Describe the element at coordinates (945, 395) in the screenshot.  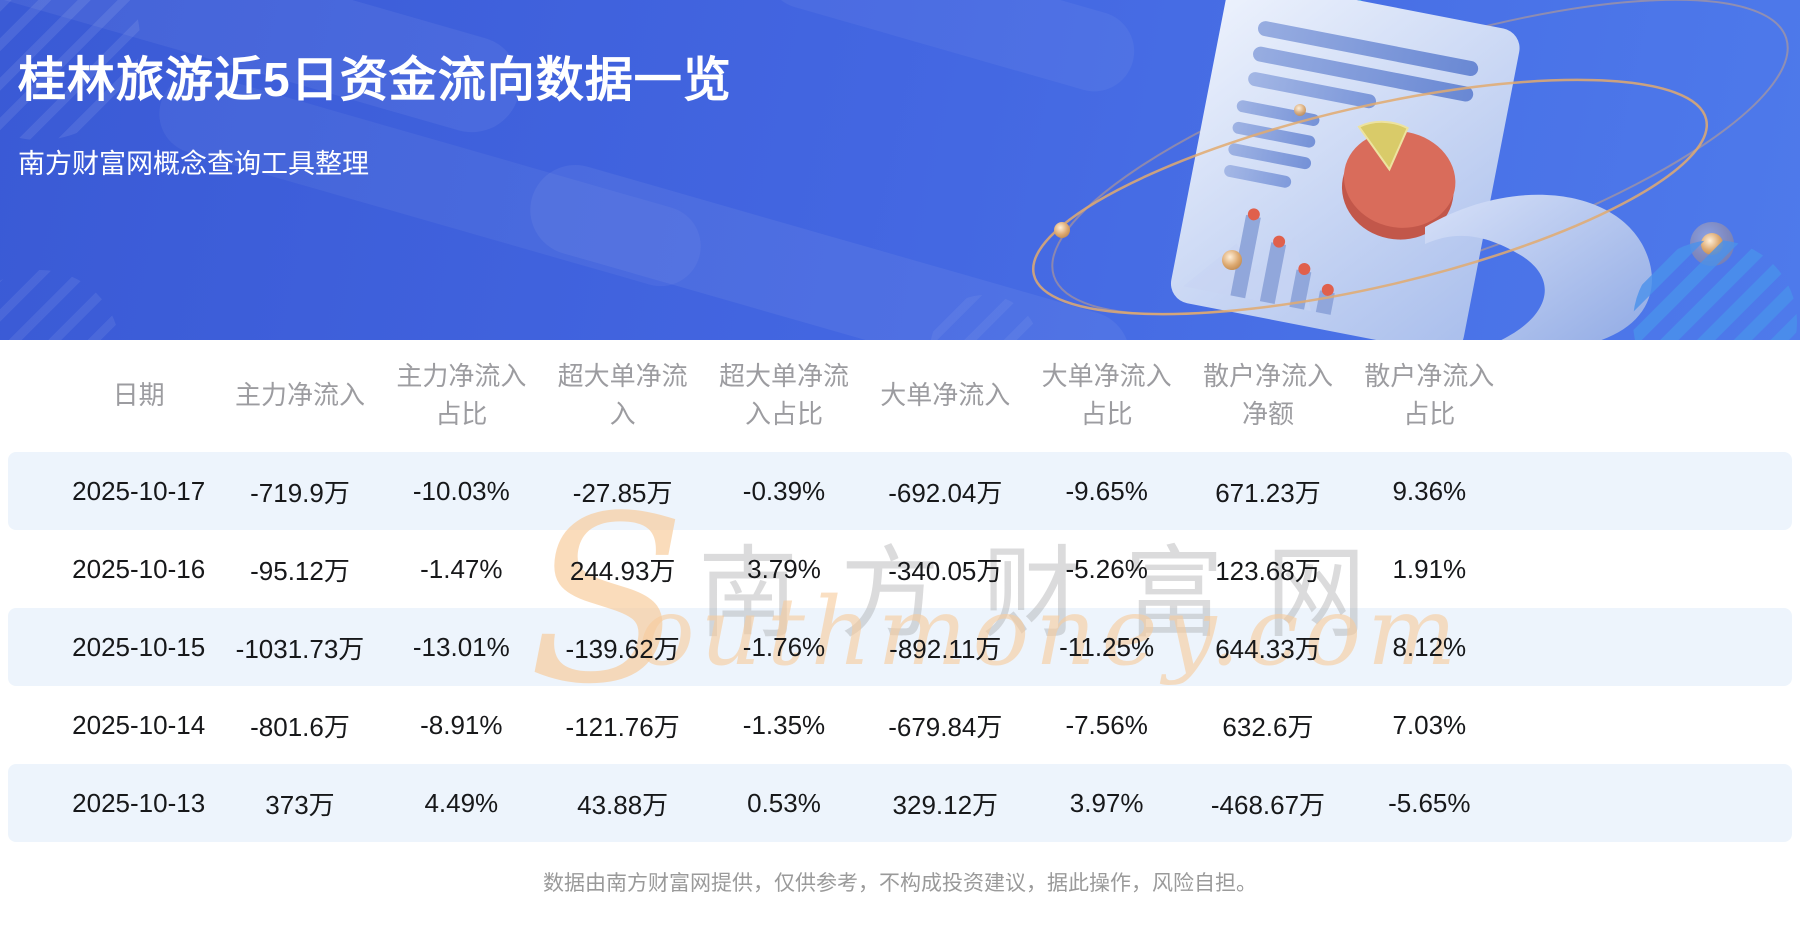
I see `column-header: 大单净流入` at that location.